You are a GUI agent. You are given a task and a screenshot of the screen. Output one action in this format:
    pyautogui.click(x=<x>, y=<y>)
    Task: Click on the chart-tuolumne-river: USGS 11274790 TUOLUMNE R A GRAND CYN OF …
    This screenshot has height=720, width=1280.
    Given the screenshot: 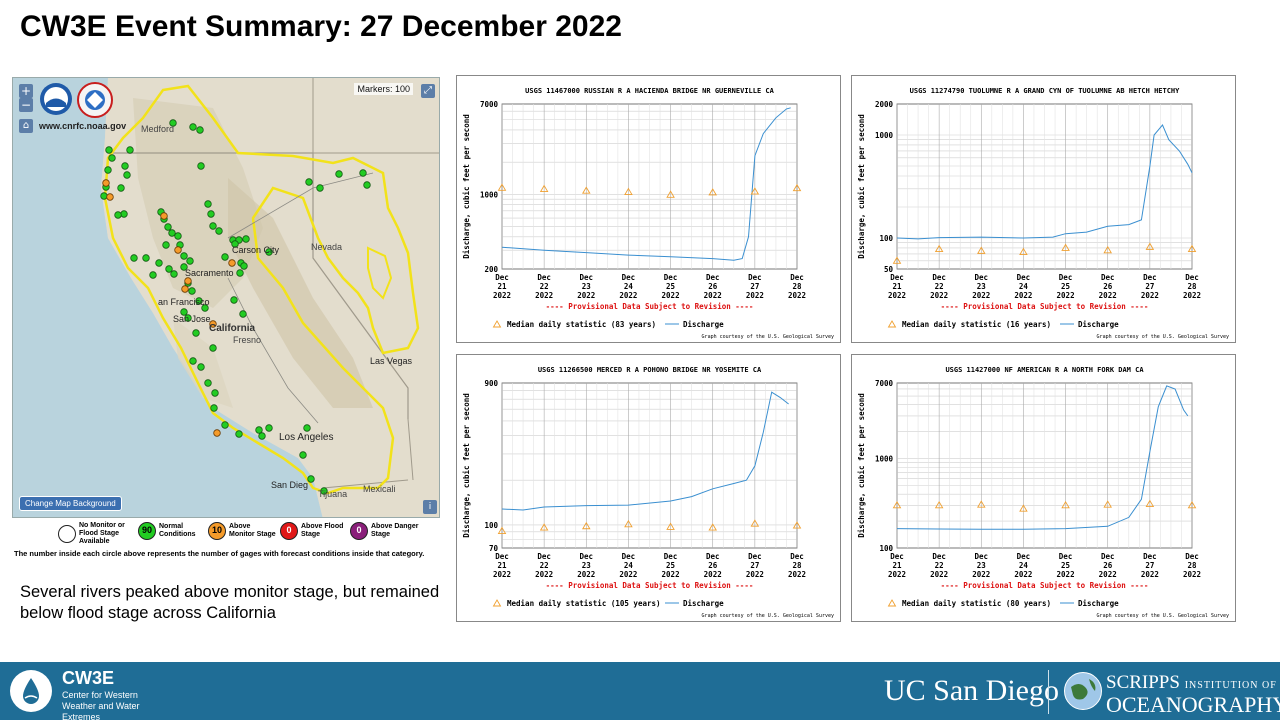 What is the action you would take?
    pyautogui.click(x=1043, y=209)
    